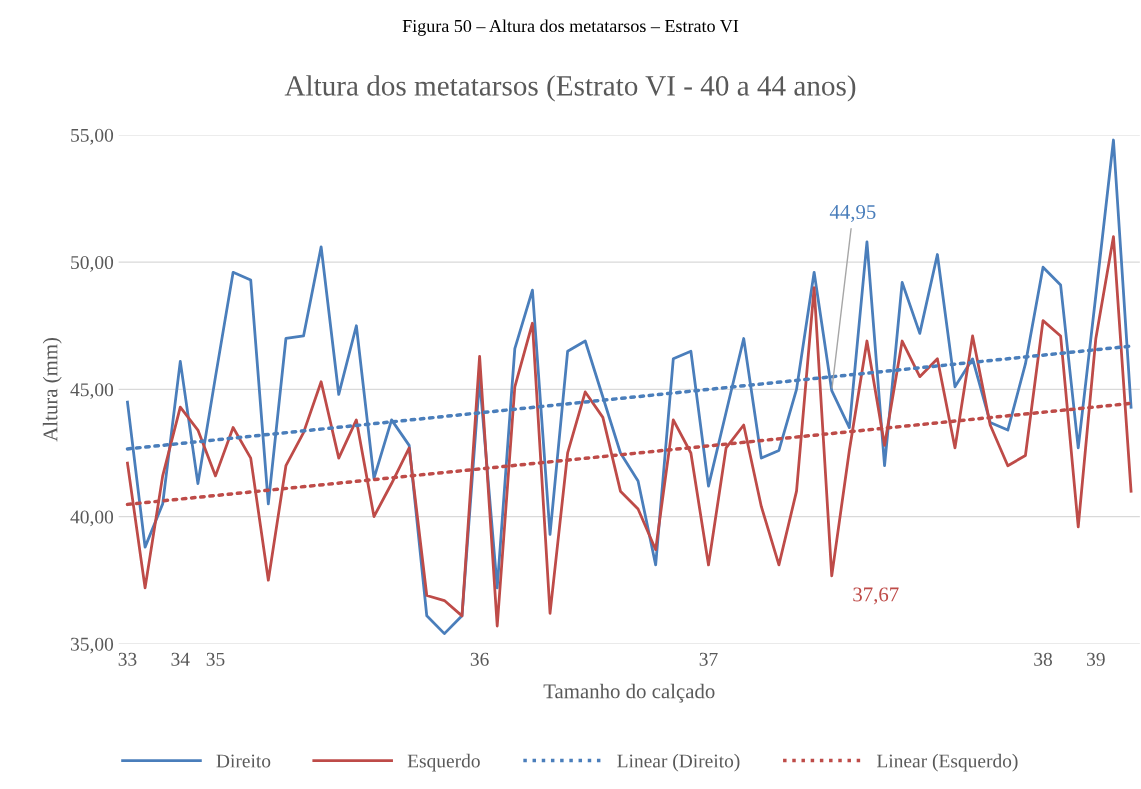 The width and height of the screenshot is (1141, 789). I want to click on x-tick-label: 38, so click(1043, 659).